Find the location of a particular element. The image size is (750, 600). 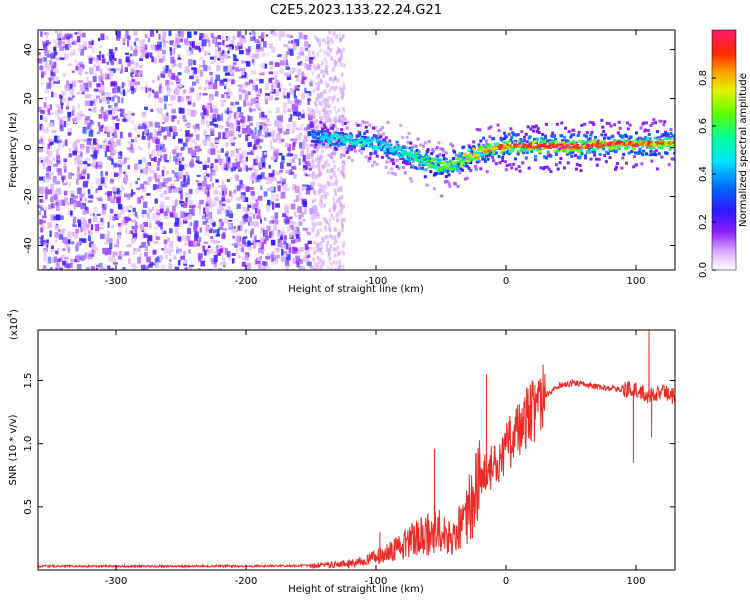

svg-text: (x104) is located at coordinates (13, 324).